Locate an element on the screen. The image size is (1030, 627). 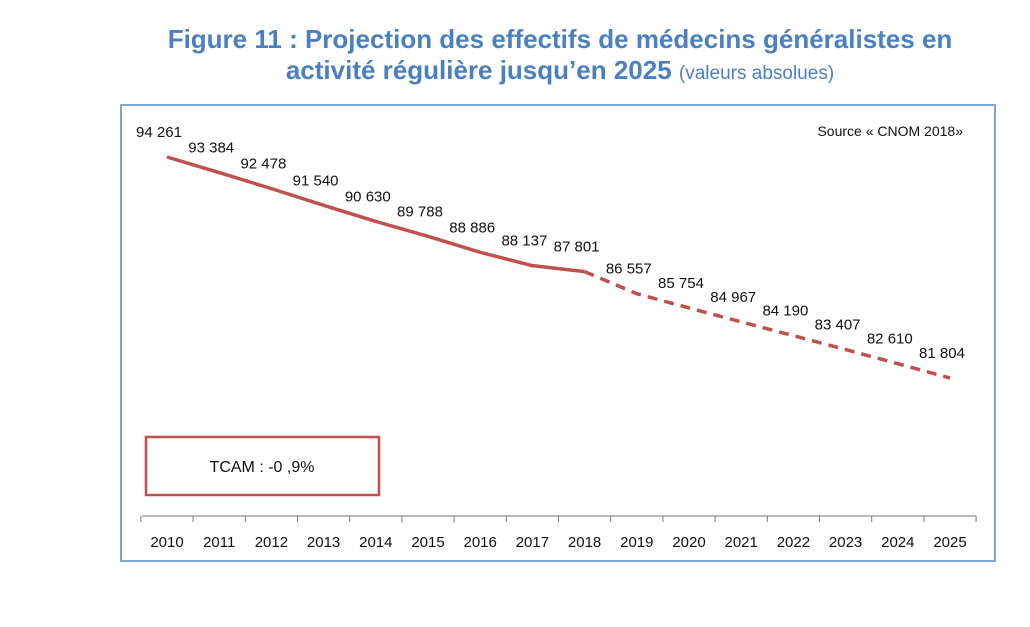
data-label-2018: 87 801 is located at coordinates (577, 247).